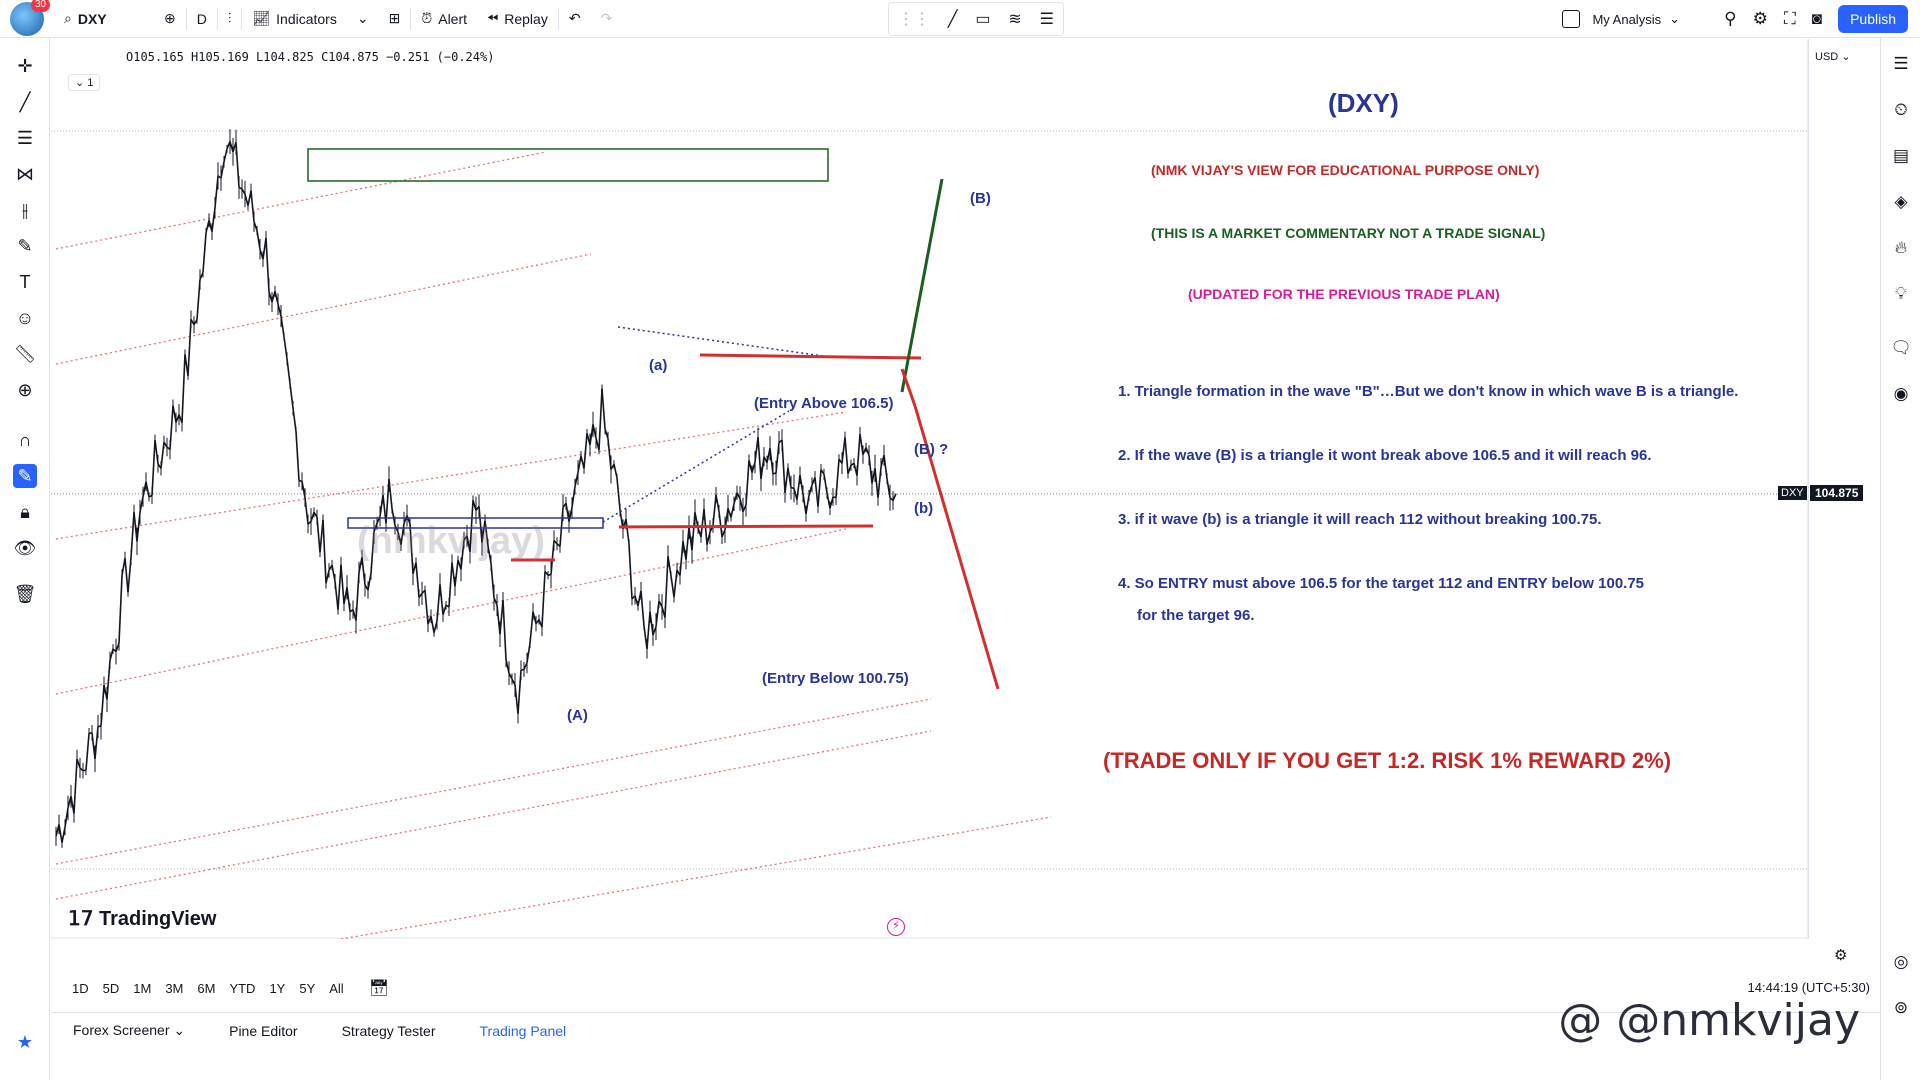 This screenshot has height=1080, width=1920. What do you see at coordinates (25, 137) in the screenshot?
I see `fib-icon: ☰` at bounding box center [25, 137].